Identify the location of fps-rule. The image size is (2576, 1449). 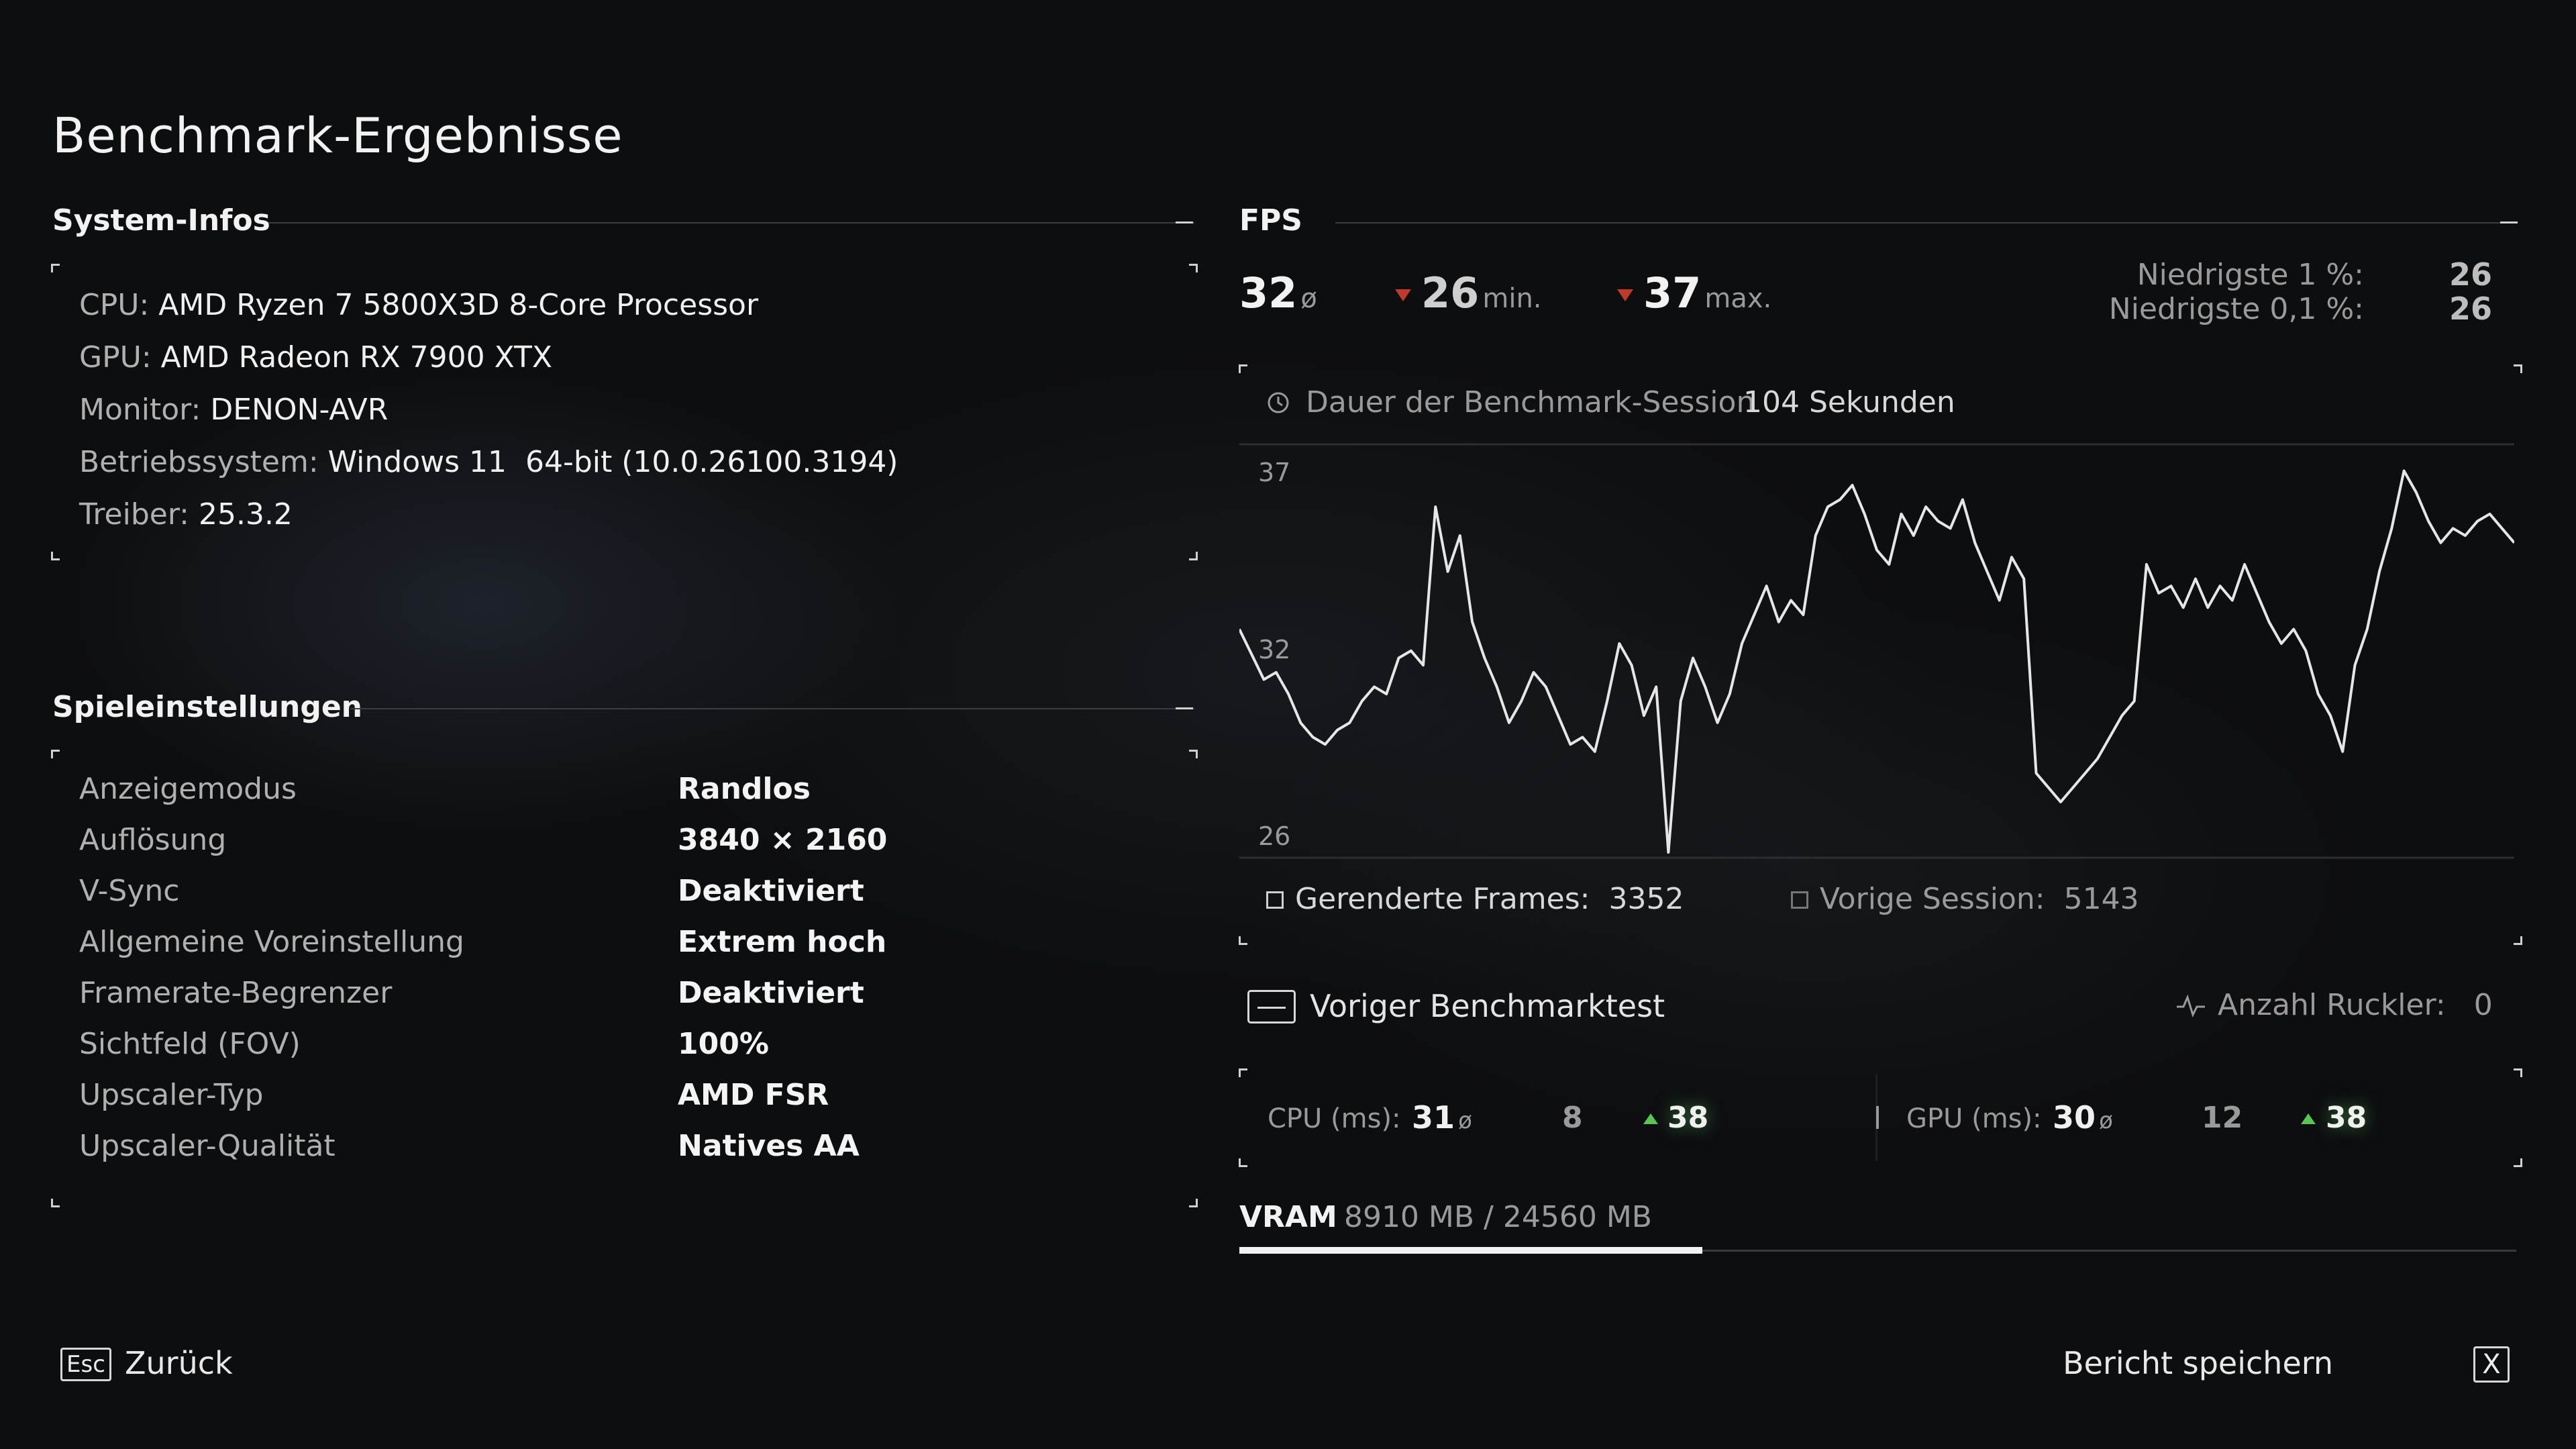
(1925, 222).